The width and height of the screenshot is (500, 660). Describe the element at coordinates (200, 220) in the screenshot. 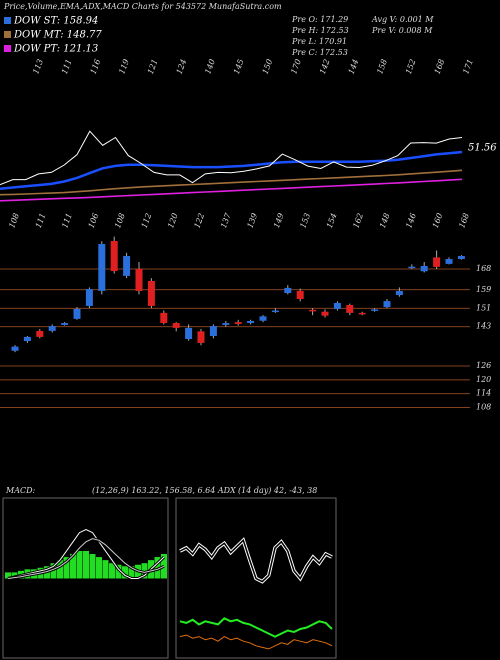

I see `low-label: 122` at that location.